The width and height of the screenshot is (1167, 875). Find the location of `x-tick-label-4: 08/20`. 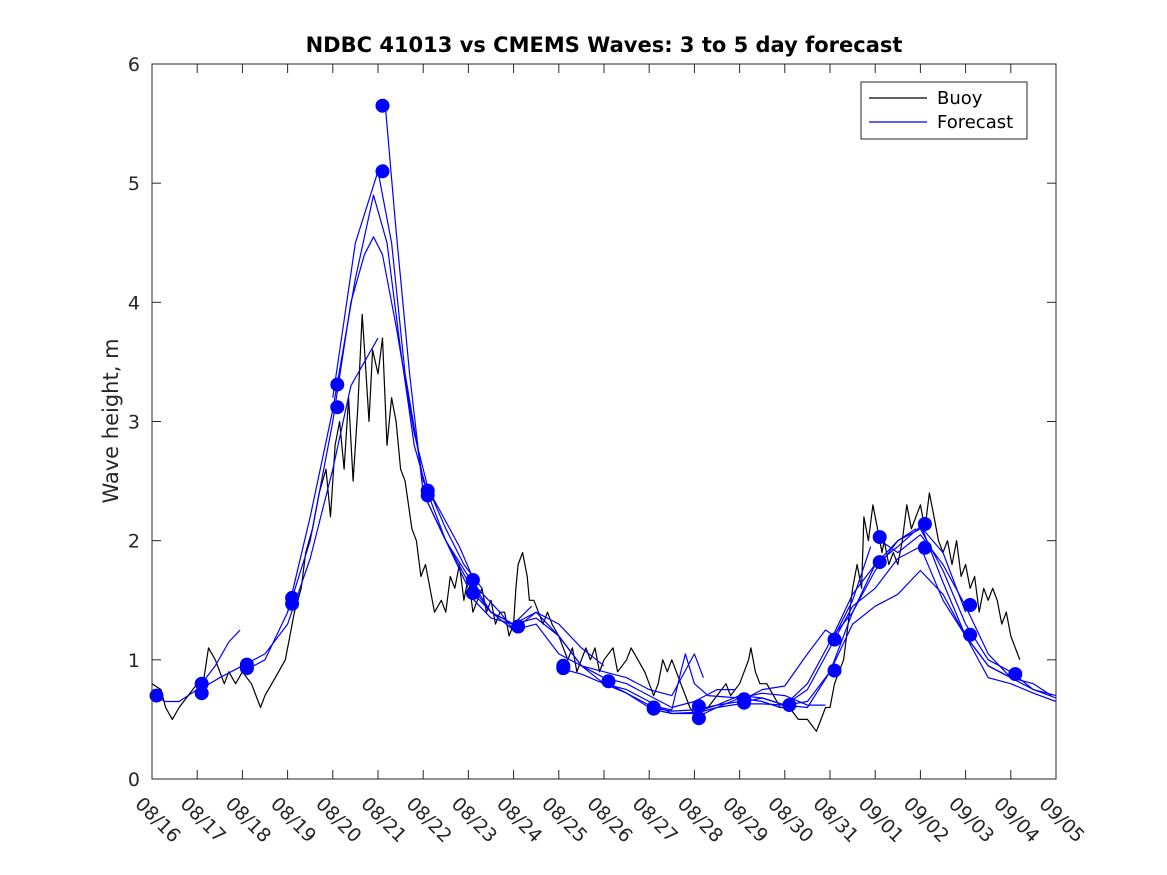

x-tick-label-4: 08/20 is located at coordinates (338, 820).